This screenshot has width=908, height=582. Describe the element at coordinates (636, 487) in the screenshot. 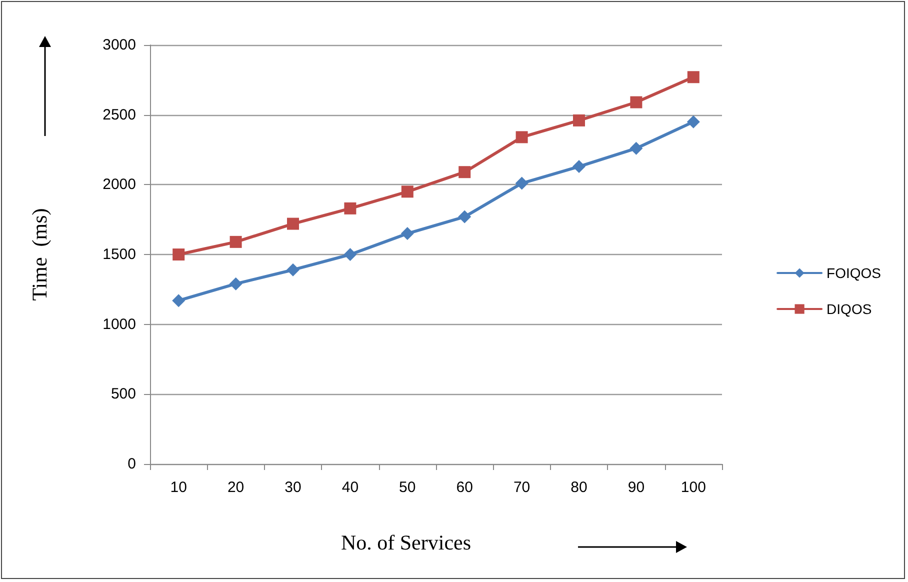

I see `x-tick-label: 90` at that location.